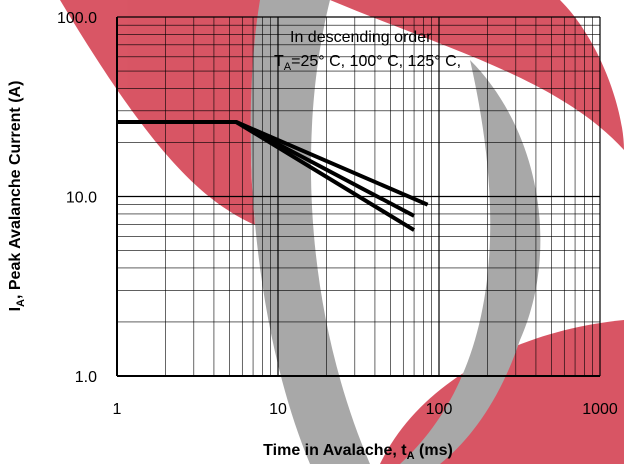  Describe the element at coordinates (117, 409) in the screenshot. I see `x-tick-label: 1` at that location.